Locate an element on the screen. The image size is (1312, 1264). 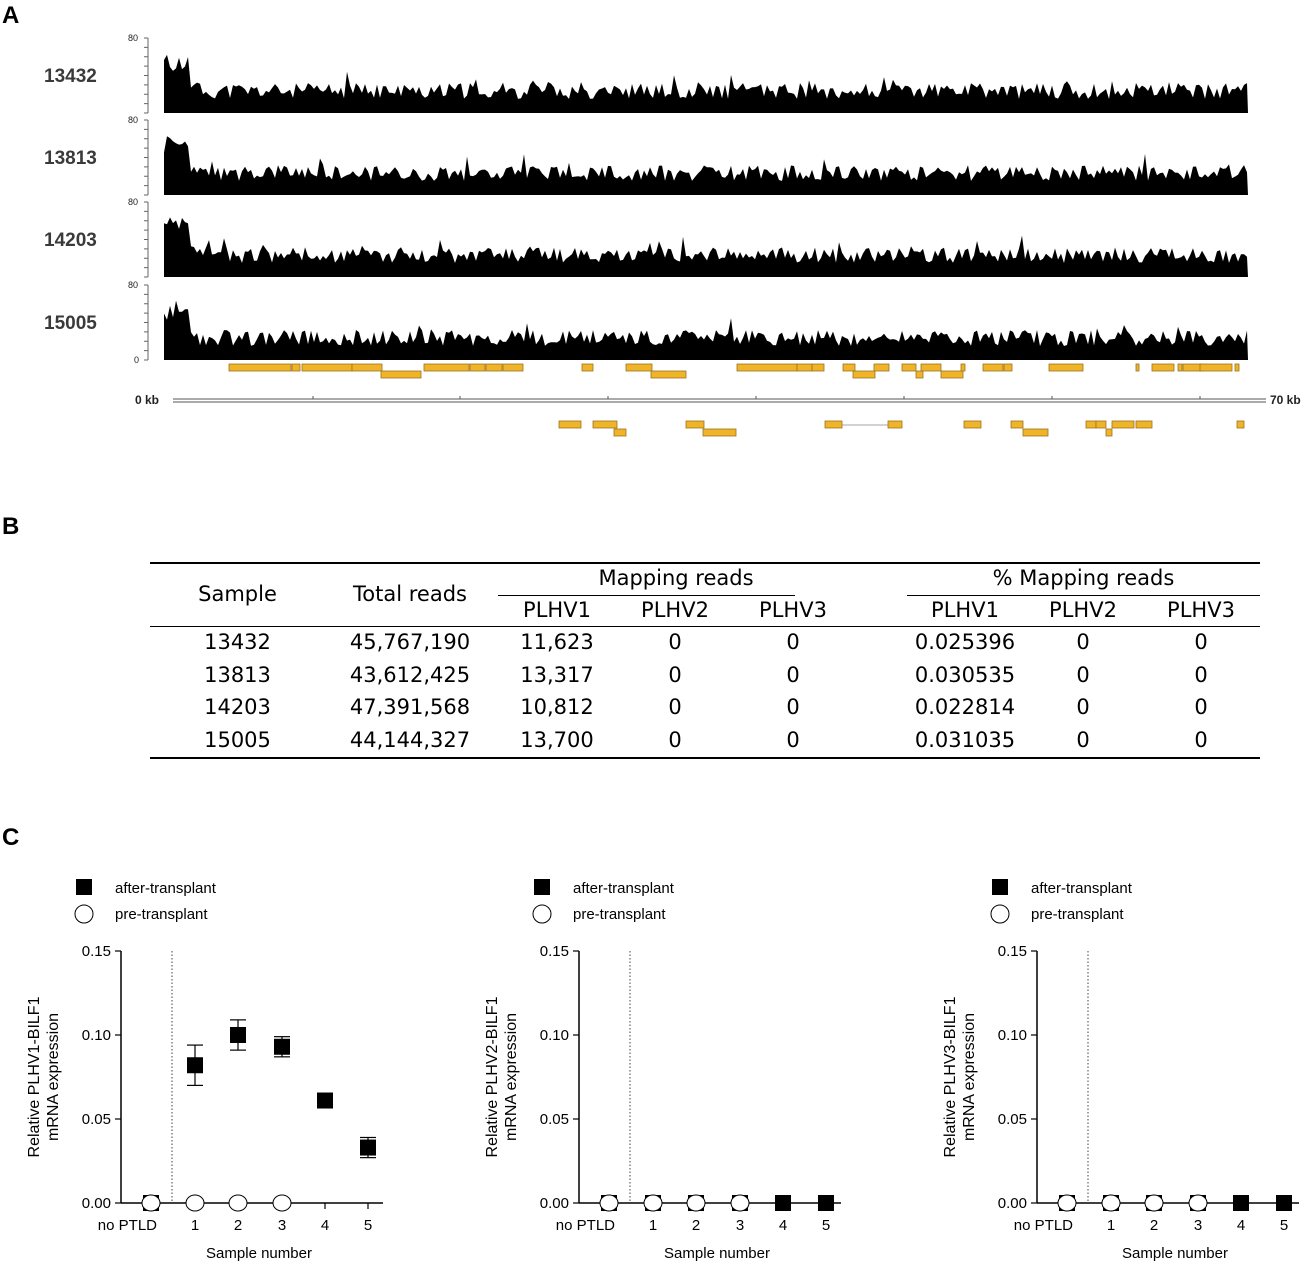
track-sample-label: 13813 is located at coordinates (70, 158).